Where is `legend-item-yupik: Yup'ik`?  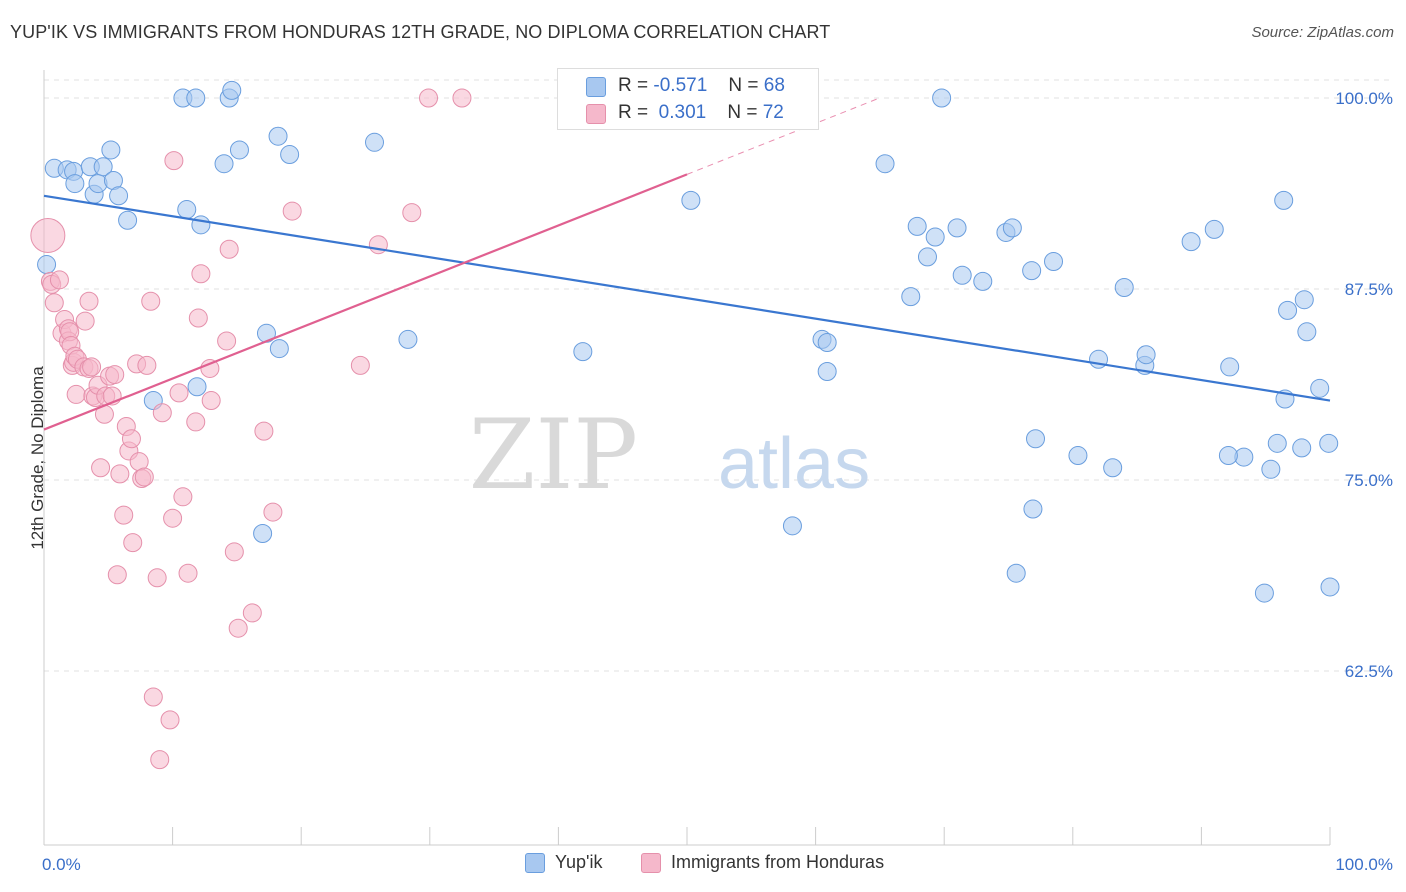 legend-item-yupik: Yup'ik is located at coordinates (563, 862).